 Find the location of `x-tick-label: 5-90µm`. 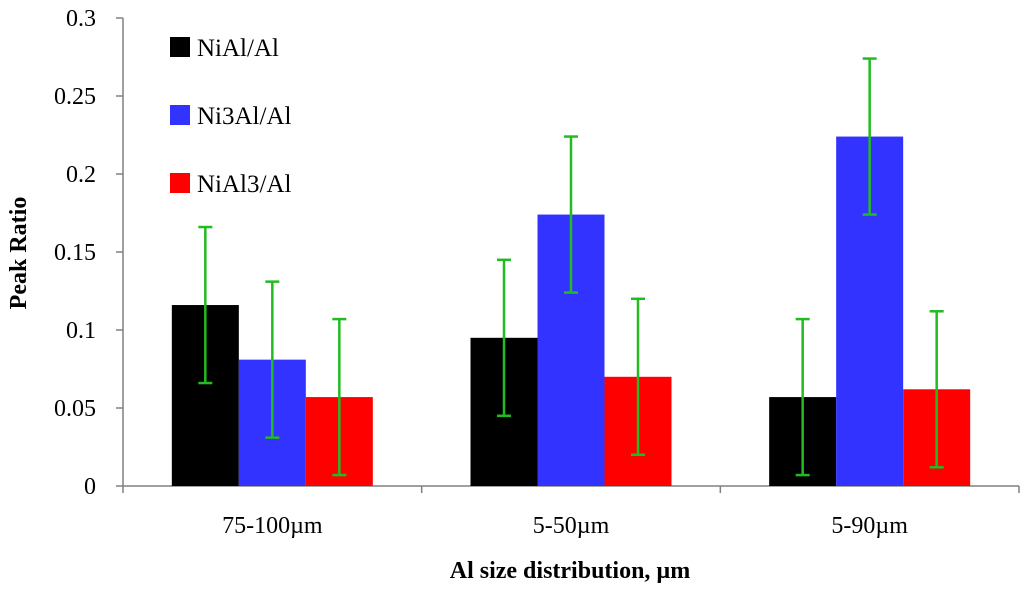

x-tick-label: 5-90µm is located at coordinates (869, 526).